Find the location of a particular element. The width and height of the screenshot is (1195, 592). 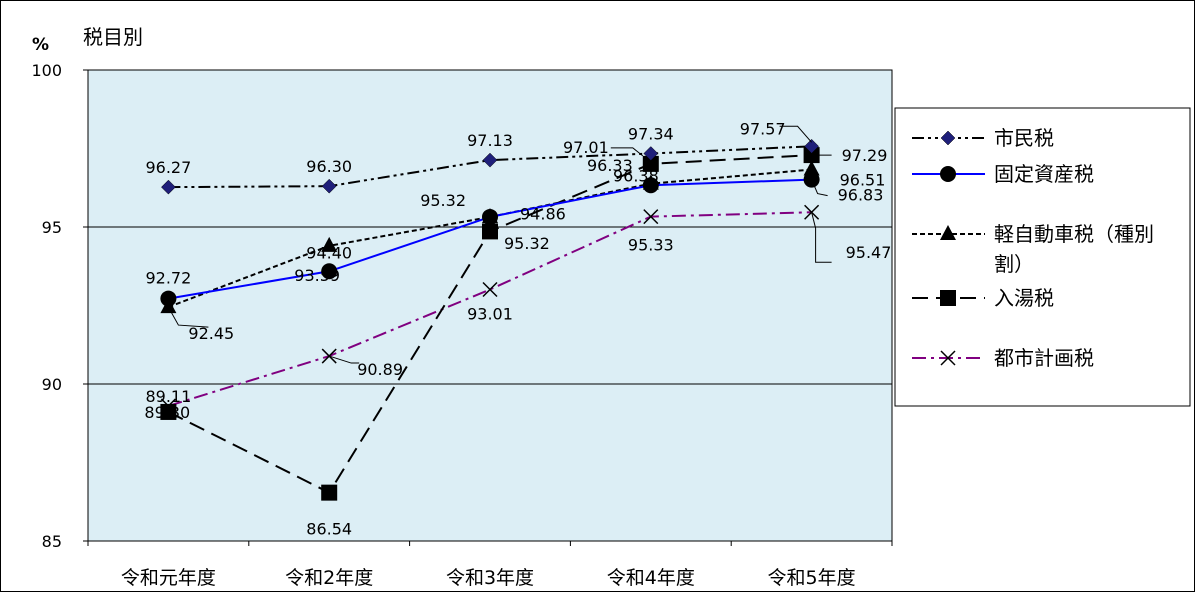

legend-label: 軽自動車税（種別 is located at coordinates (1074, 234).